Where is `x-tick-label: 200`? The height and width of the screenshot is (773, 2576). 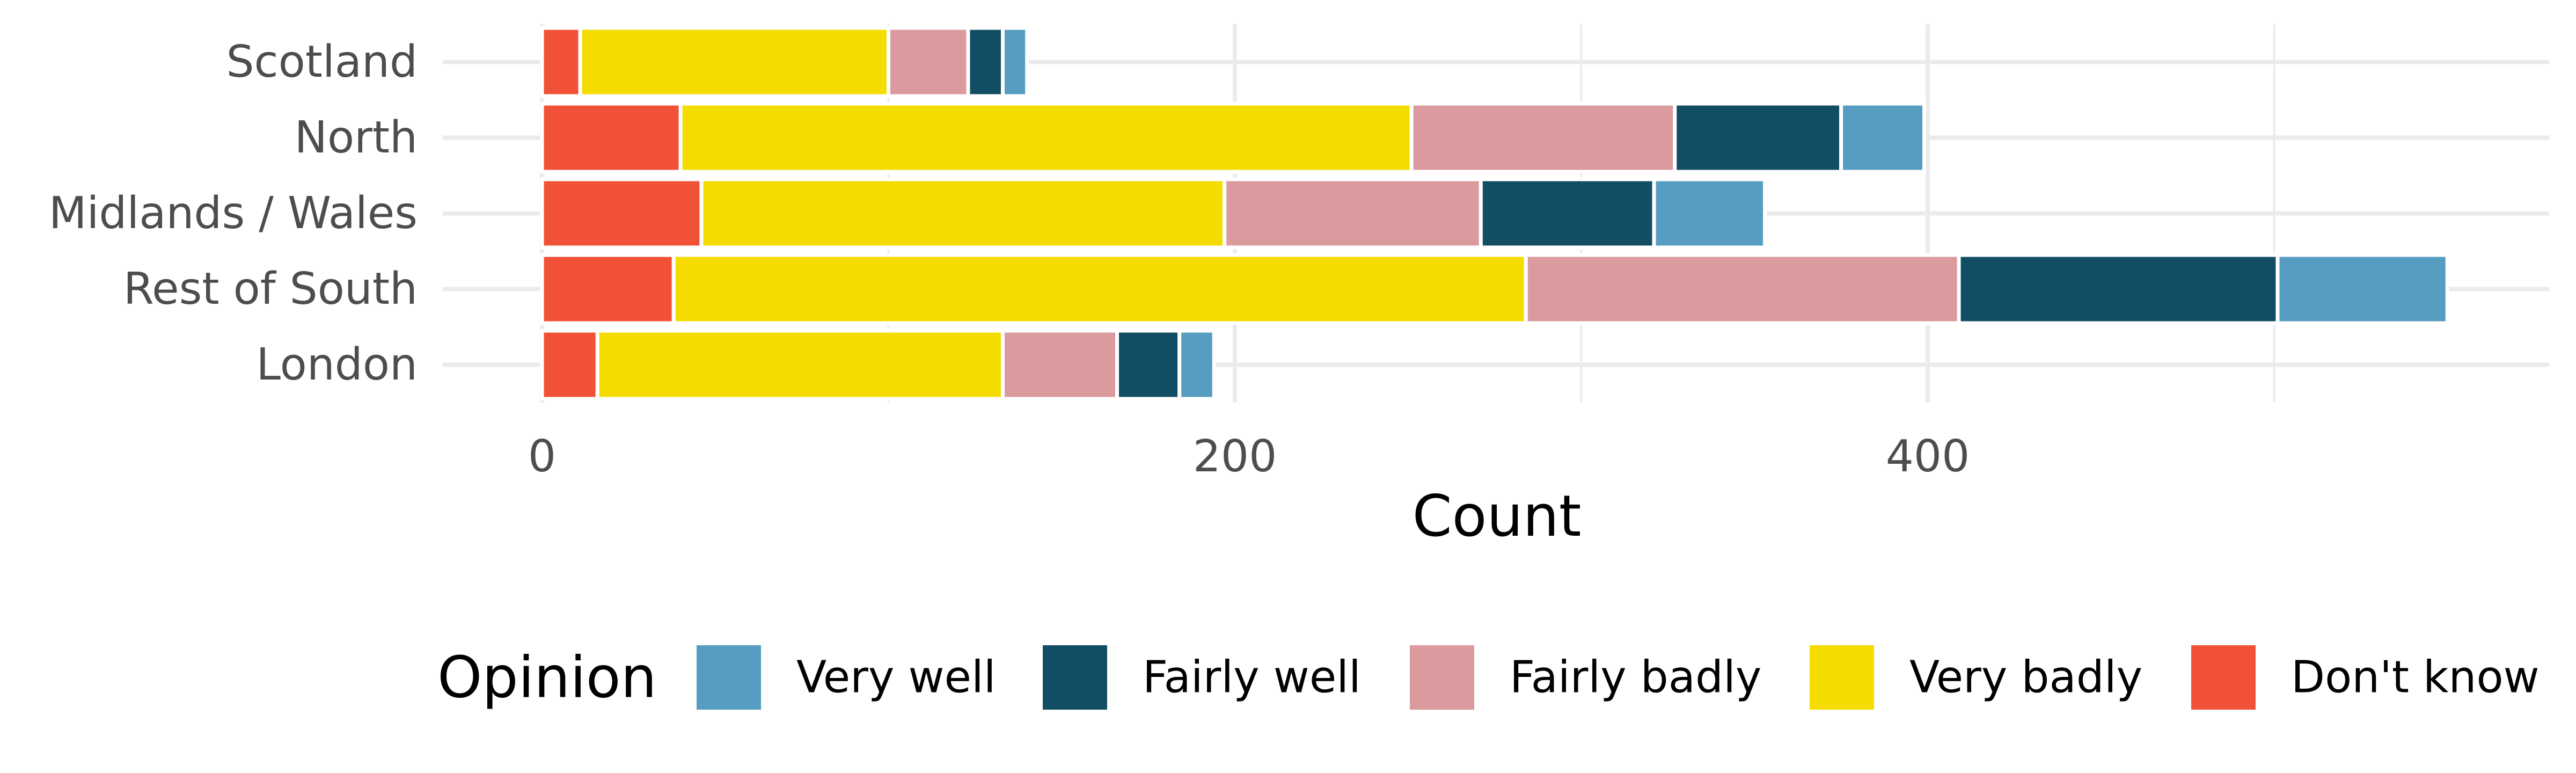 x-tick-label: 200 is located at coordinates (1235, 456).